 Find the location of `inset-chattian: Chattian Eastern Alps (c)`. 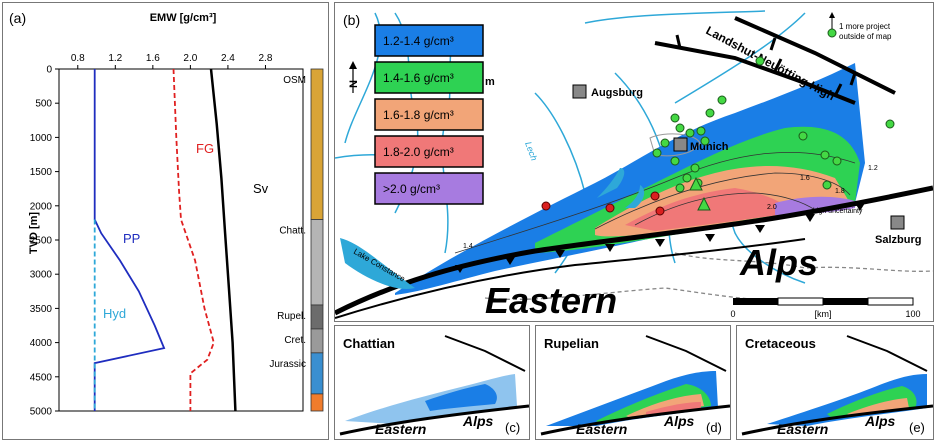

inset-chattian: Chattian Eastern Alps (c) is located at coordinates (432, 382).